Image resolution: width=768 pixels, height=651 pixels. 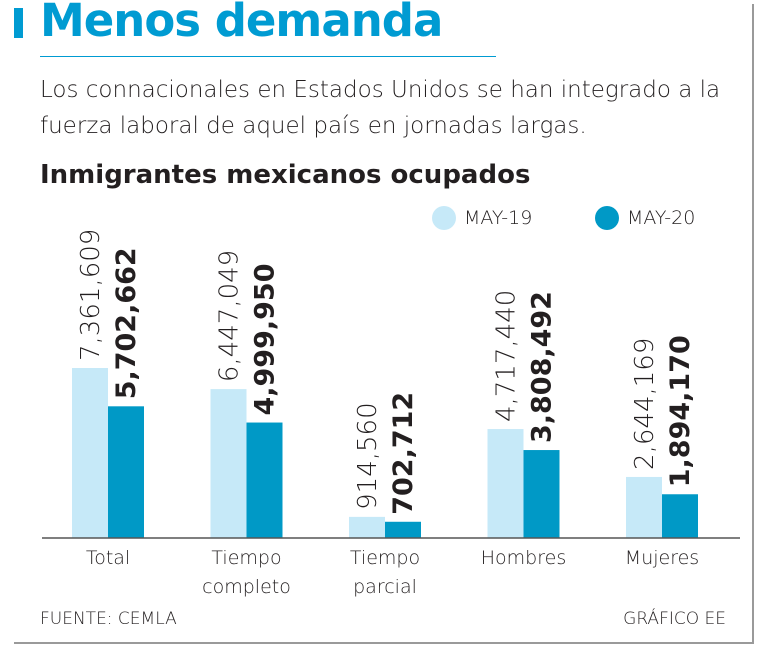 What do you see at coordinates (385, 587) in the screenshot?
I see `category-label-2-1: parcial` at bounding box center [385, 587].